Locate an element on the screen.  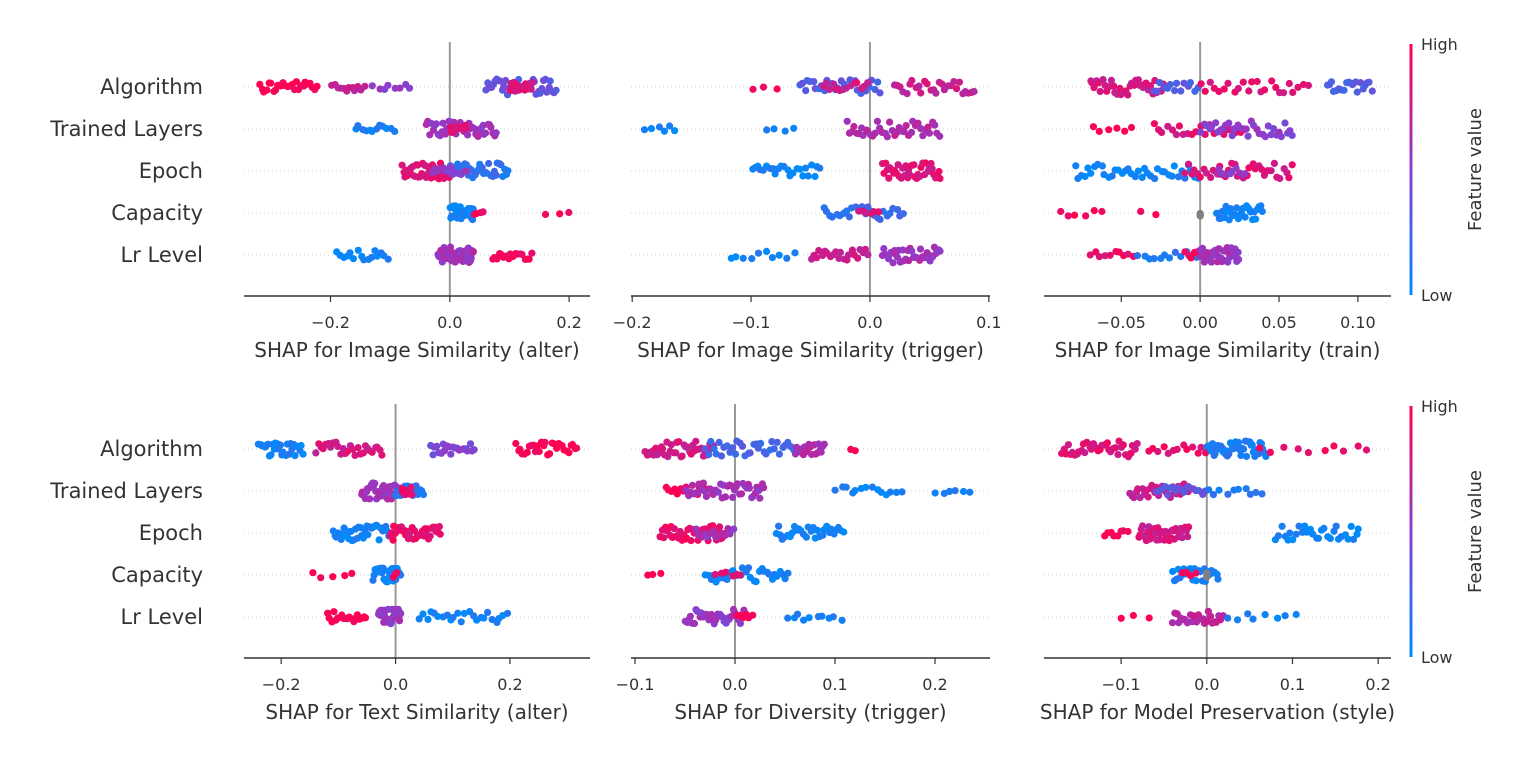
feature-label: Algorithm is located at coordinates (151, 449).